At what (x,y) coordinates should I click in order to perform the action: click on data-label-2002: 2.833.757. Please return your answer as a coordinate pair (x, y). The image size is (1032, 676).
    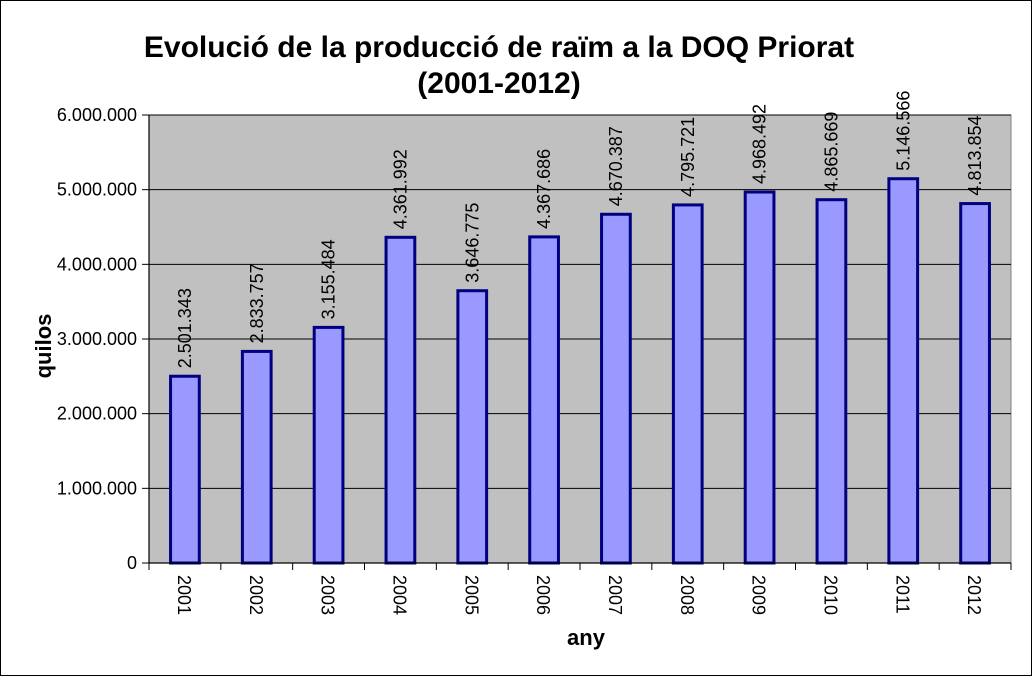
    Looking at the image, I should click on (257, 303).